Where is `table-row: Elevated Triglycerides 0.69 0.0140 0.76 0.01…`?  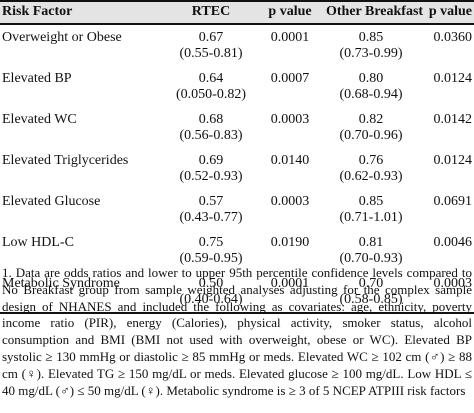 table-row: Elevated Triglycerides 0.69 0.0140 0.76 0.01… is located at coordinates (237, 158).